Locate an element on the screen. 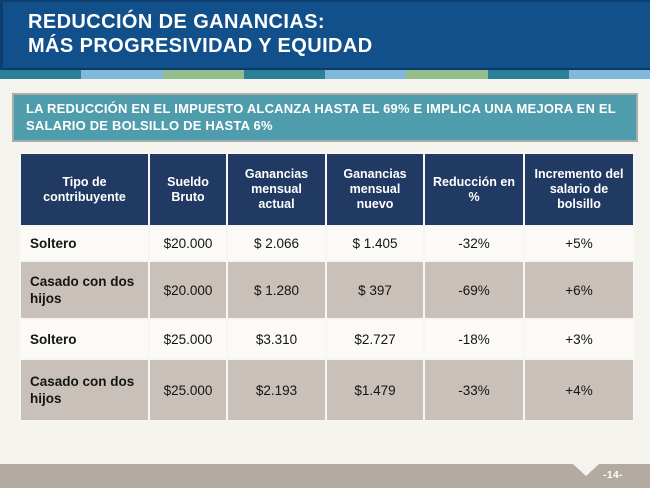 The width and height of the screenshot is (650, 488). cell-ganancia-actual: $ 1.280 is located at coordinates (276, 290).